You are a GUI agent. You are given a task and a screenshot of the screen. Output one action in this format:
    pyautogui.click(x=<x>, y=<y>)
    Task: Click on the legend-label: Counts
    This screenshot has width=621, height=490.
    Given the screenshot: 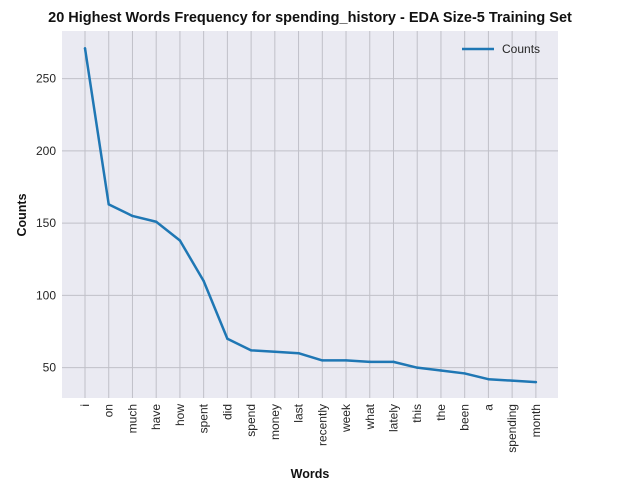 What is the action you would take?
    pyautogui.click(x=521, y=49)
    